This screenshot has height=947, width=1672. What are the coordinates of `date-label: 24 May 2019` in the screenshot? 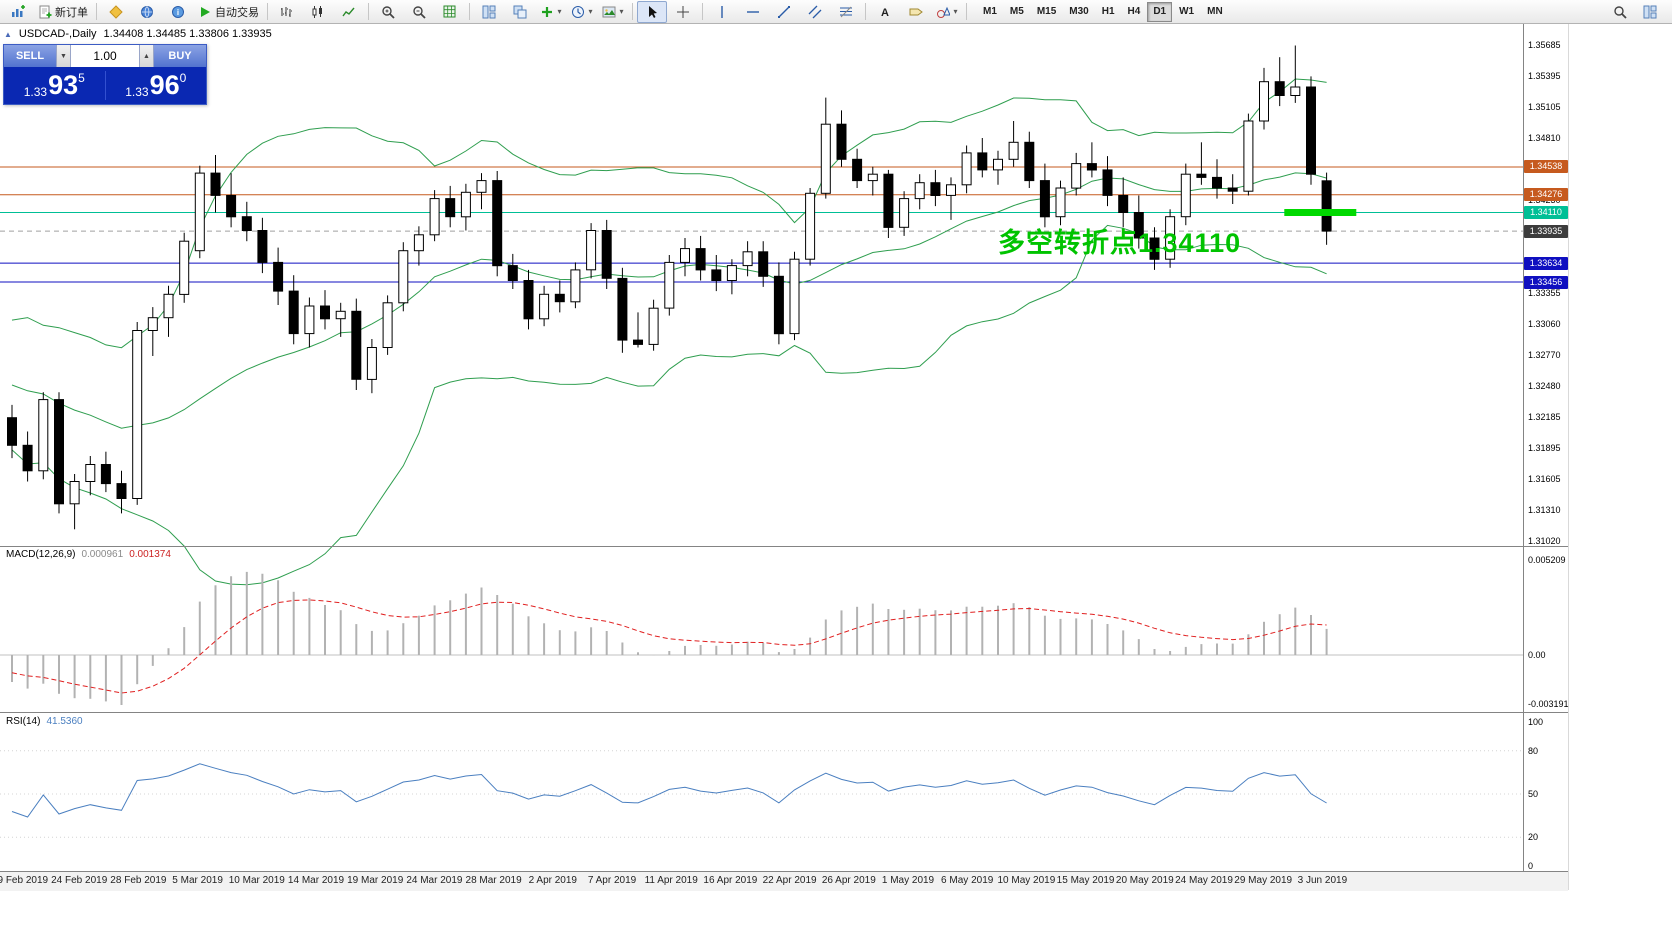 It's located at (1204, 880).